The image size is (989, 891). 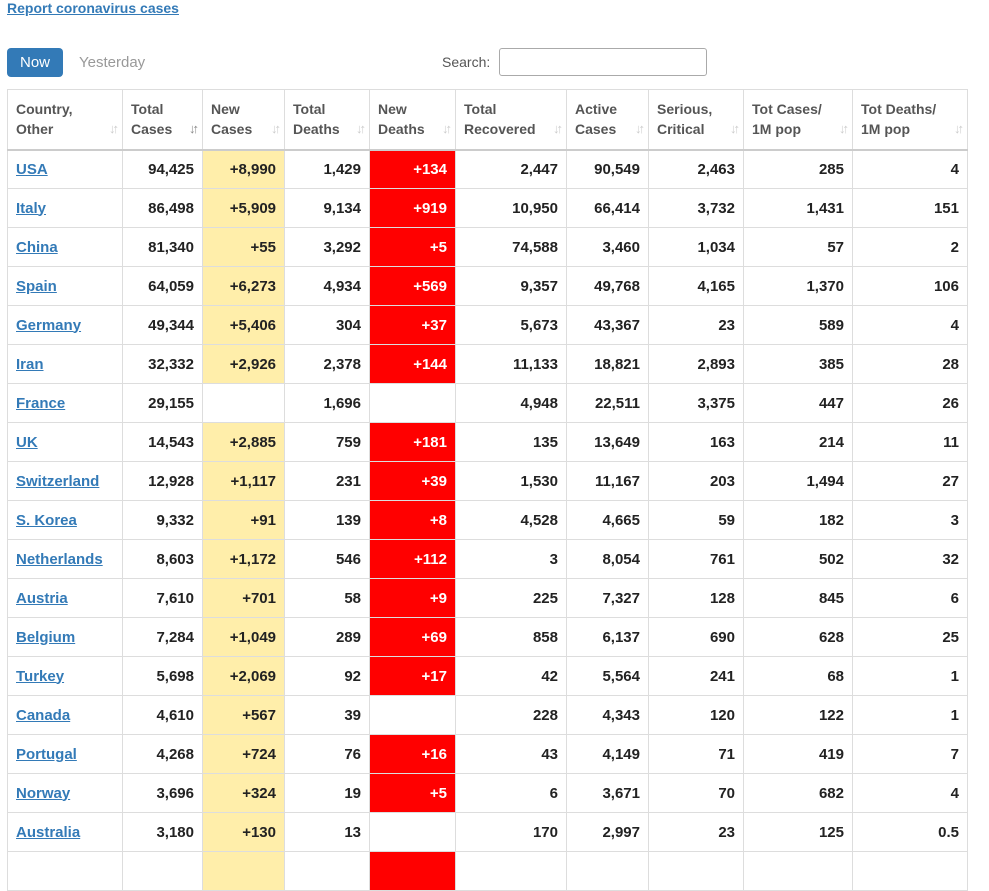 What do you see at coordinates (511, 120) in the screenshot?
I see `column-header-5: Total Recovered ↓↑` at bounding box center [511, 120].